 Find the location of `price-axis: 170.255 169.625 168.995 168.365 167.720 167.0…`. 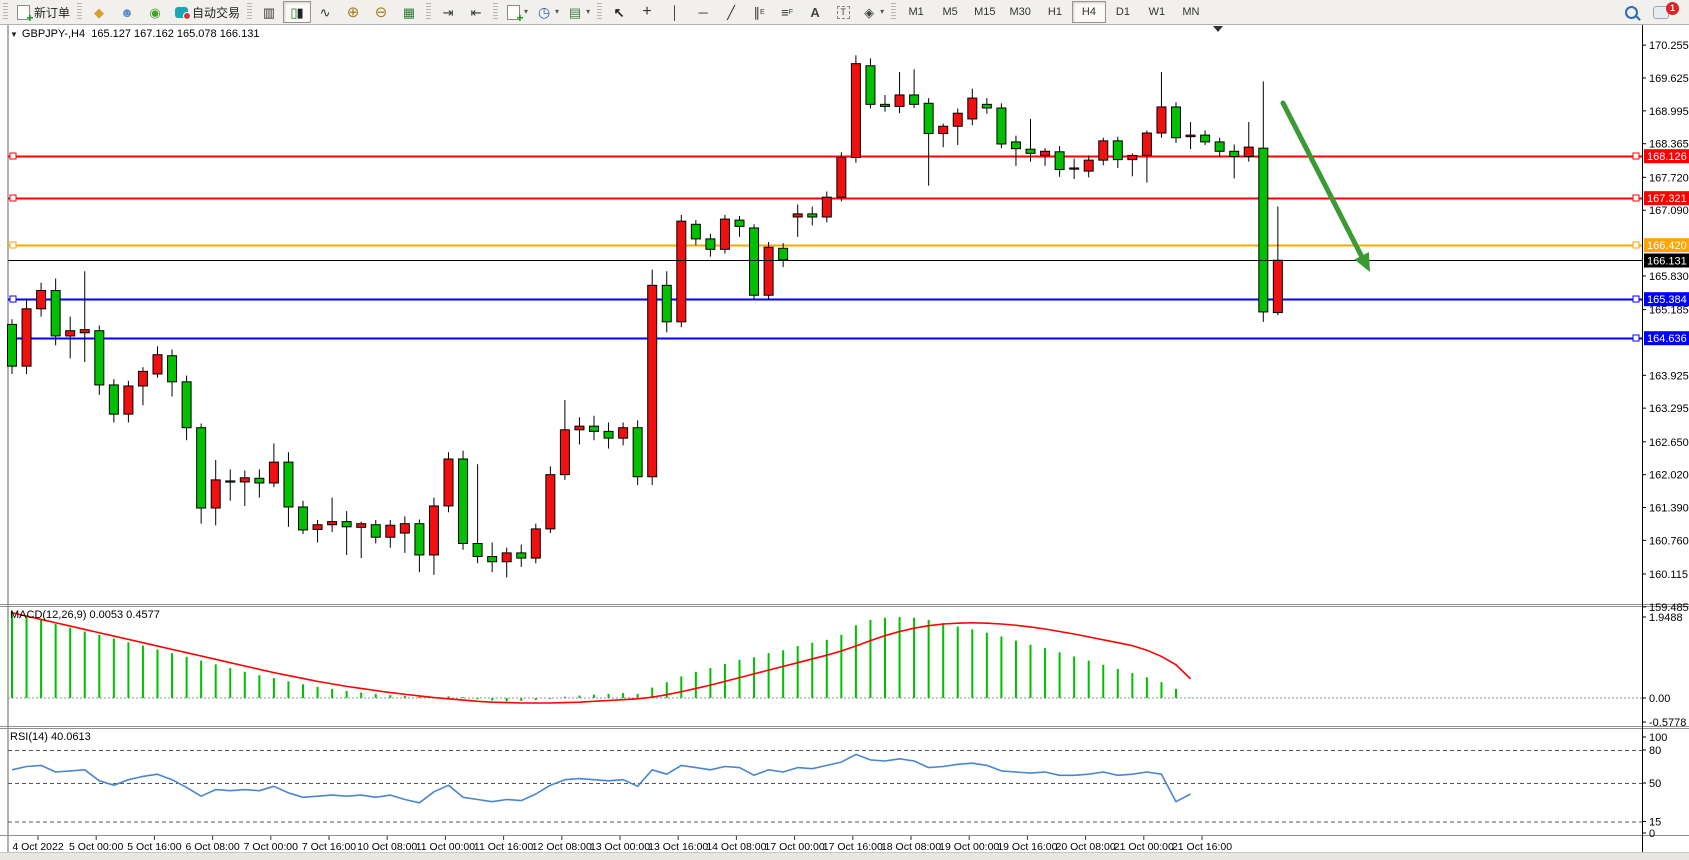

price-axis: 170.255 169.625 168.995 168.365 167.720 167.0… is located at coordinates (1665, 438).